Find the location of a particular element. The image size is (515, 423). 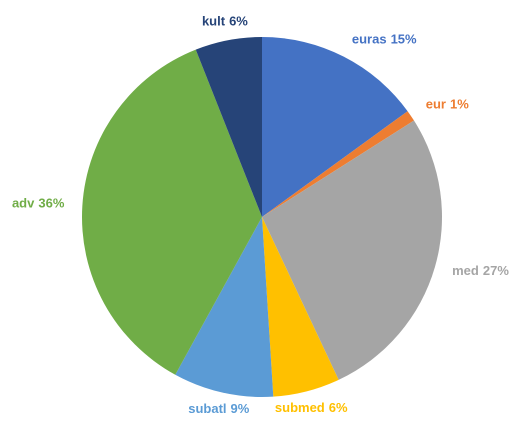

value-label: 27% is located at coordinates (496, 271).